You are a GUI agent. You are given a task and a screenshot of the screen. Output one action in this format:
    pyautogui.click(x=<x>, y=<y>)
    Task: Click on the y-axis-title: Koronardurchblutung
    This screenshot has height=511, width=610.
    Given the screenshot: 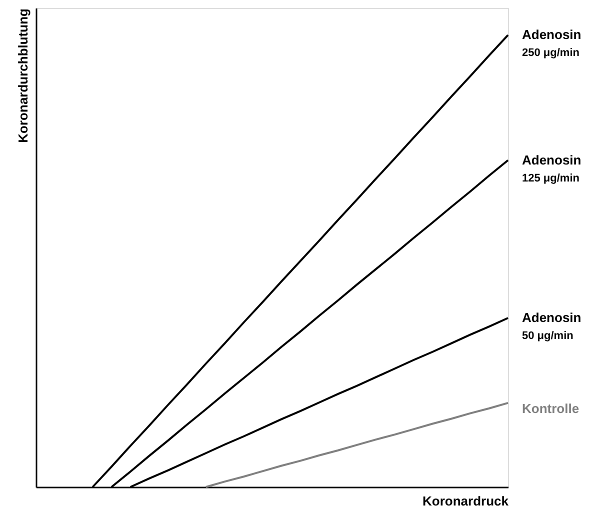 What is the action you would take?
    pyautogui.click(x=23, y=75)
    